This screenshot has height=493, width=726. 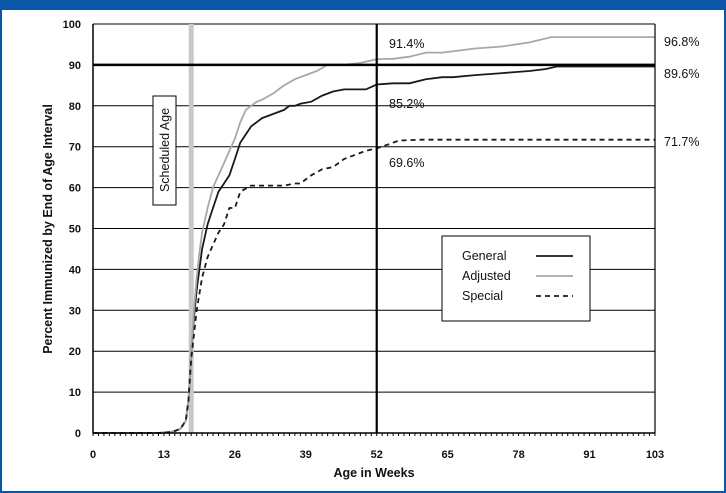 What do you see at coordinates (448, 455) in the screenshot?
I see `x-tick-label-65: 65` at bounding box center [448, 455].